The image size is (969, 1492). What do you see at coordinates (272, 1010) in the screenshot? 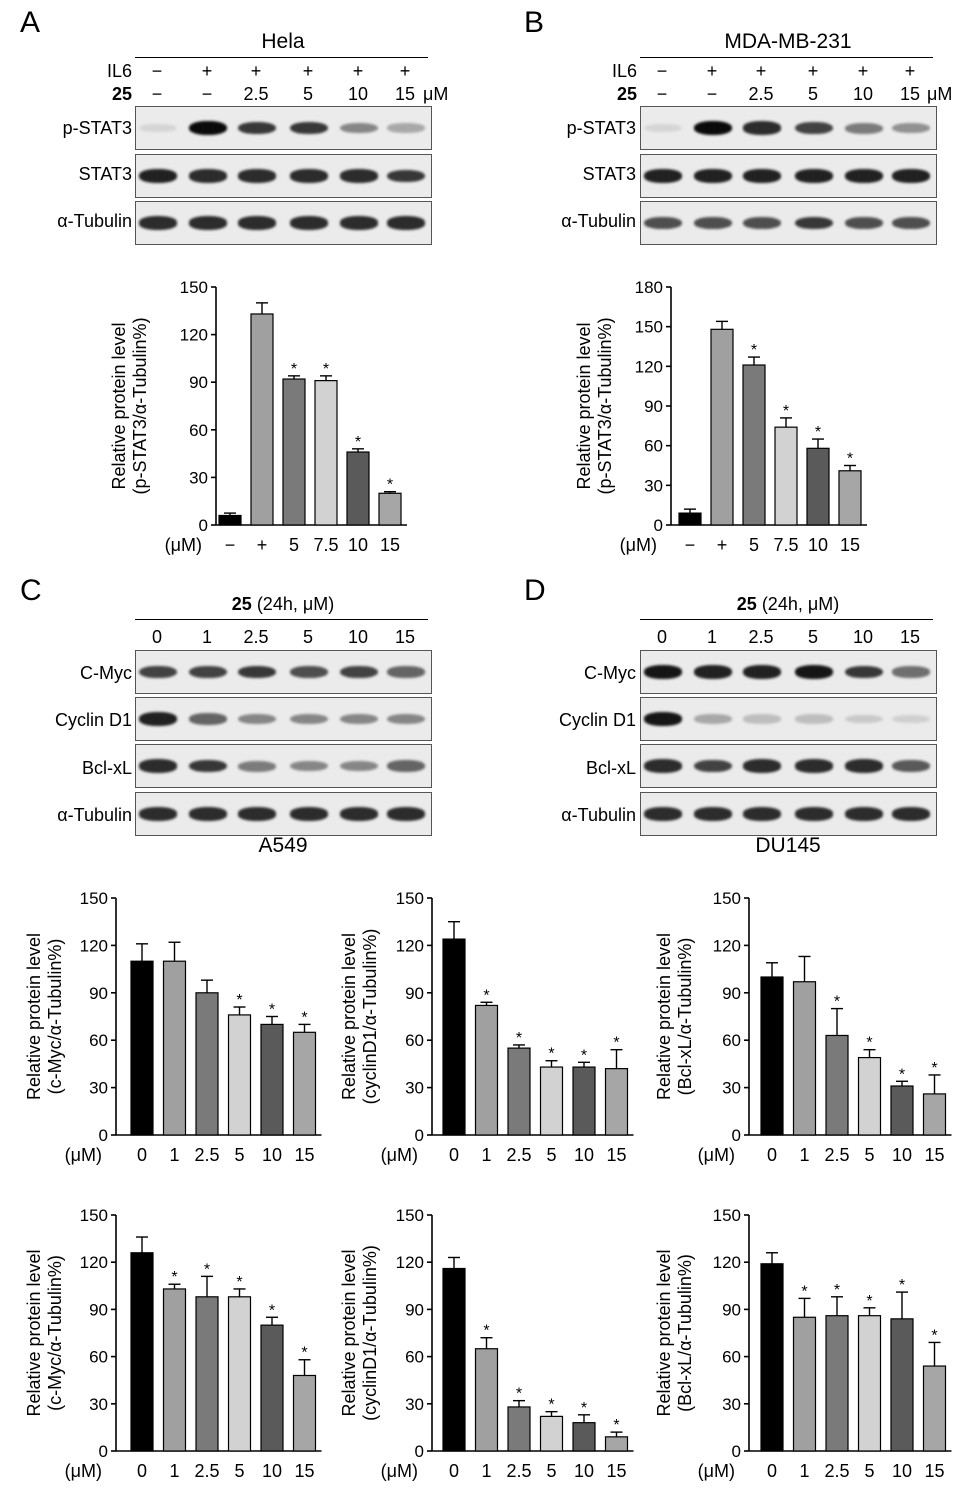
I see `significance-star-2-4: *` at bounding box center [272, 1010].